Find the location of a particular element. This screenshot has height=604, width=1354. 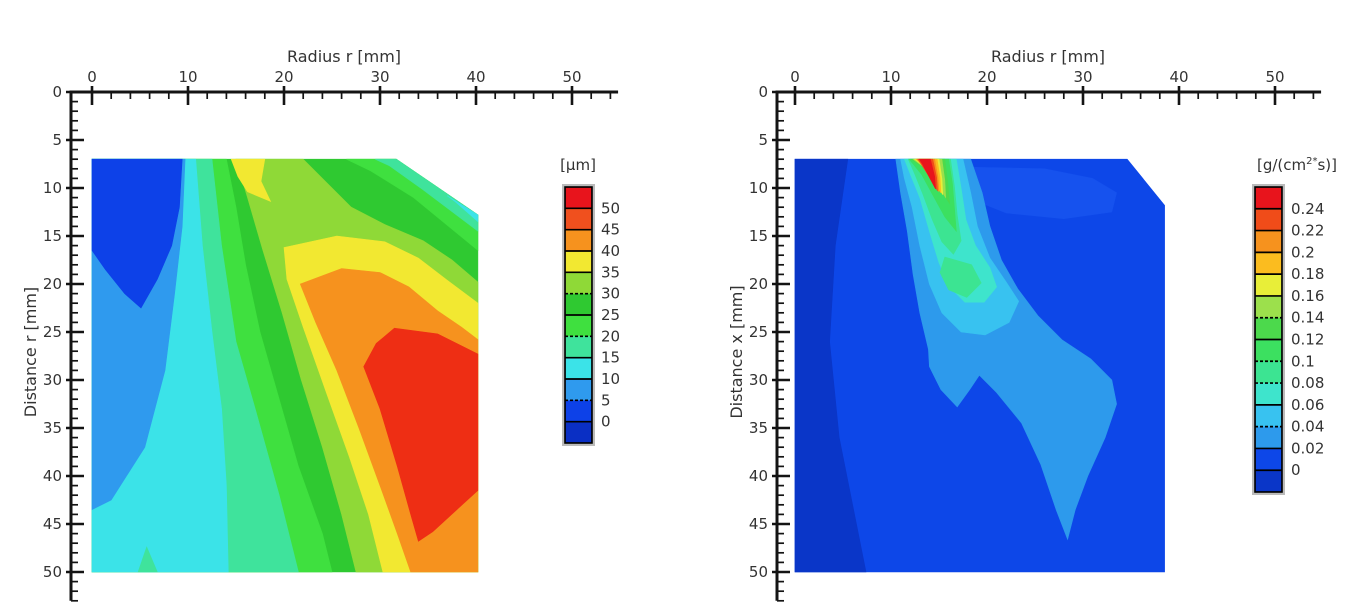

y-tick-label: 10 is located at coordinates (52, 188).